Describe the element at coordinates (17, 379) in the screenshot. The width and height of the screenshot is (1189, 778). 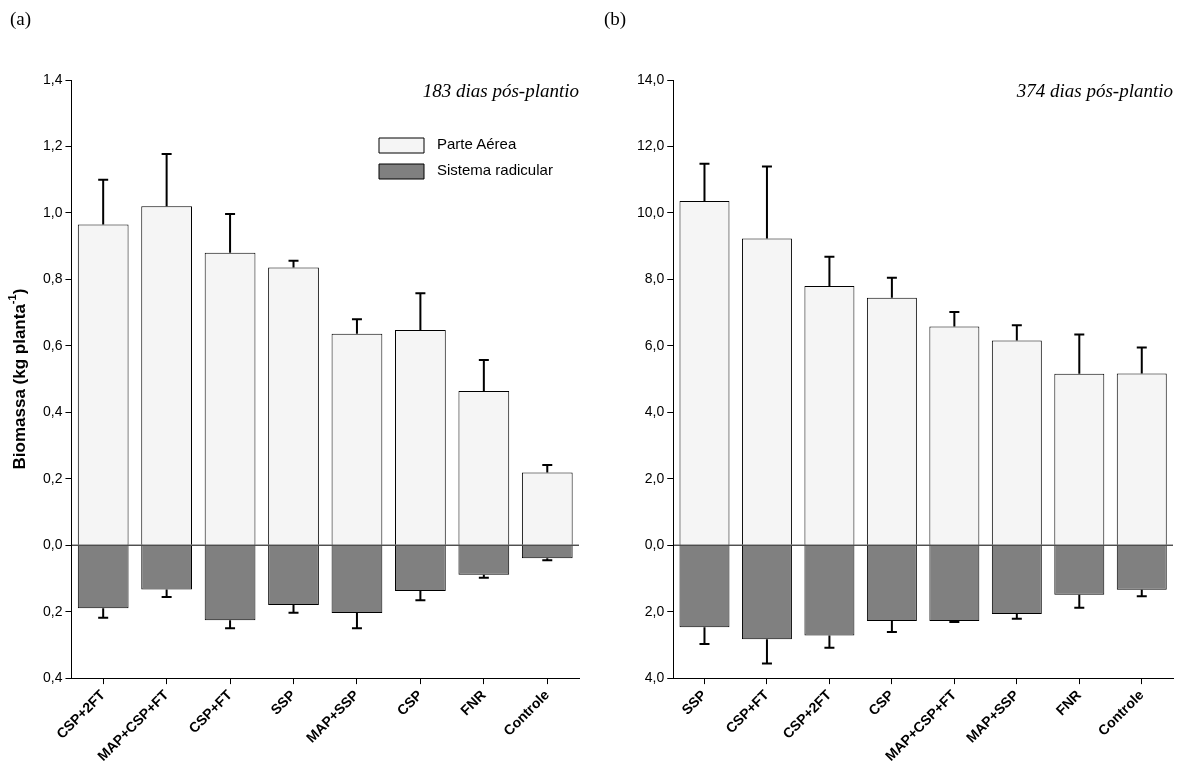
I see `y-axis-title: Biomassa (kg planta-1)` at that location.